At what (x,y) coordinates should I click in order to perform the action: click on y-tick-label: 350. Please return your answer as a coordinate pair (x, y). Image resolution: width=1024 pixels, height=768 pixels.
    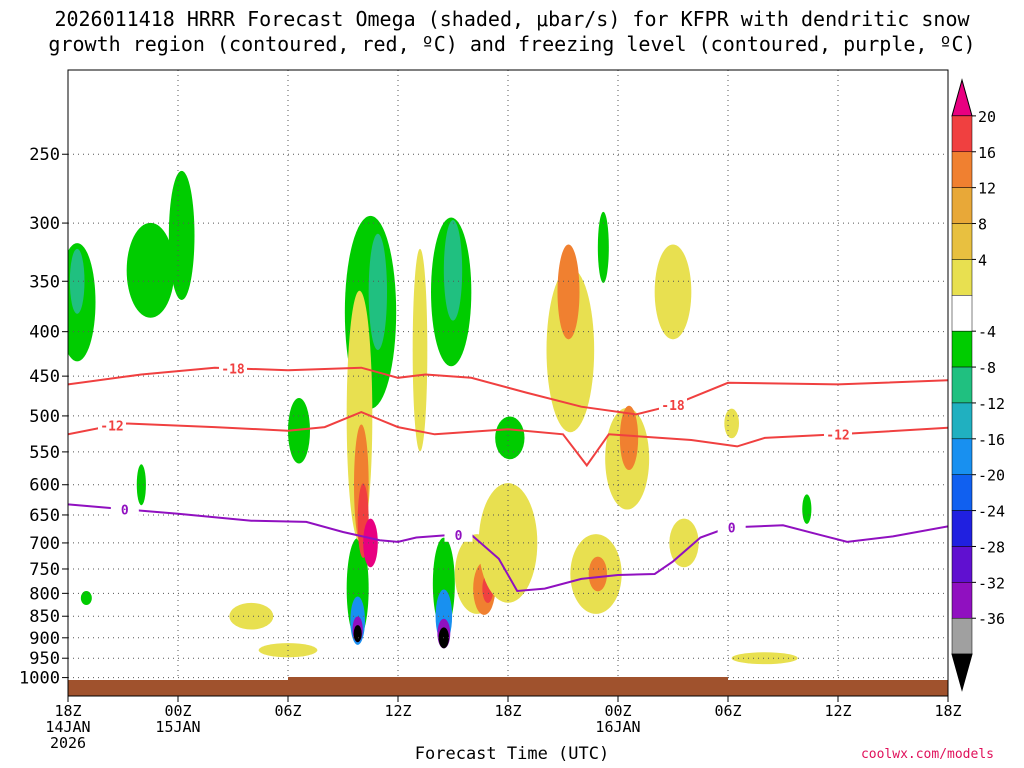
    Looking at the image, I should click on (44, 282).